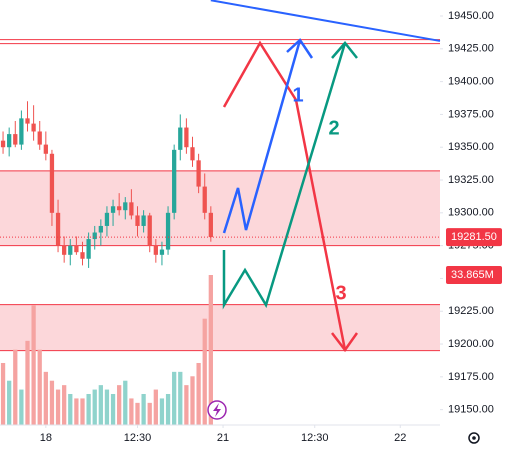  Describe the element at coordinates (300, 48) in the screenshot. I see `blue-arrow-head` at that location.